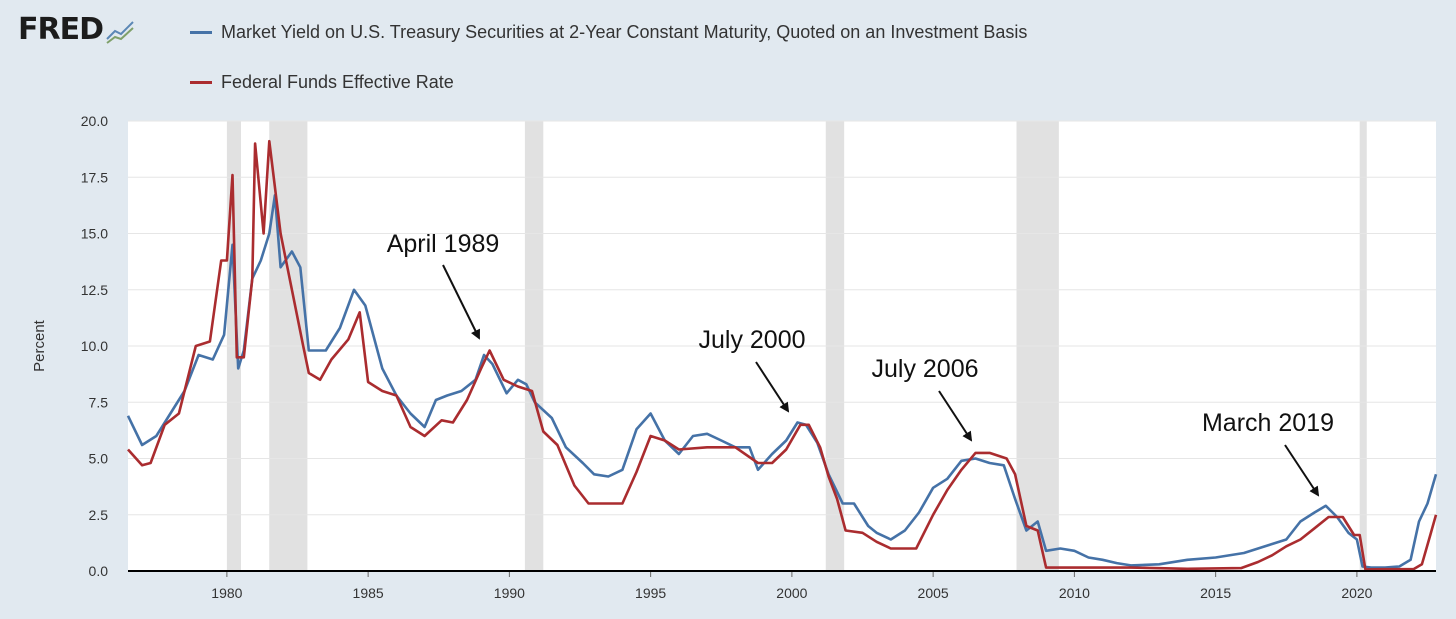 This screenshot has height=619, width=1456. What do you see at coordinates (99, 402) in the screenshot?
I see `y-tick-label: 7.5` at bounding box center [99, 402].